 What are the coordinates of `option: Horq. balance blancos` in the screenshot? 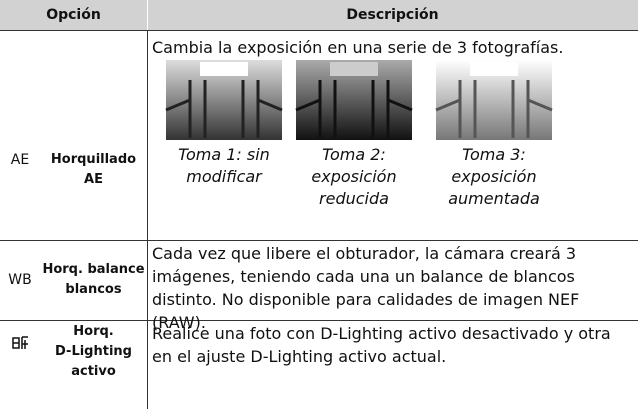 It's located at (93, 280).